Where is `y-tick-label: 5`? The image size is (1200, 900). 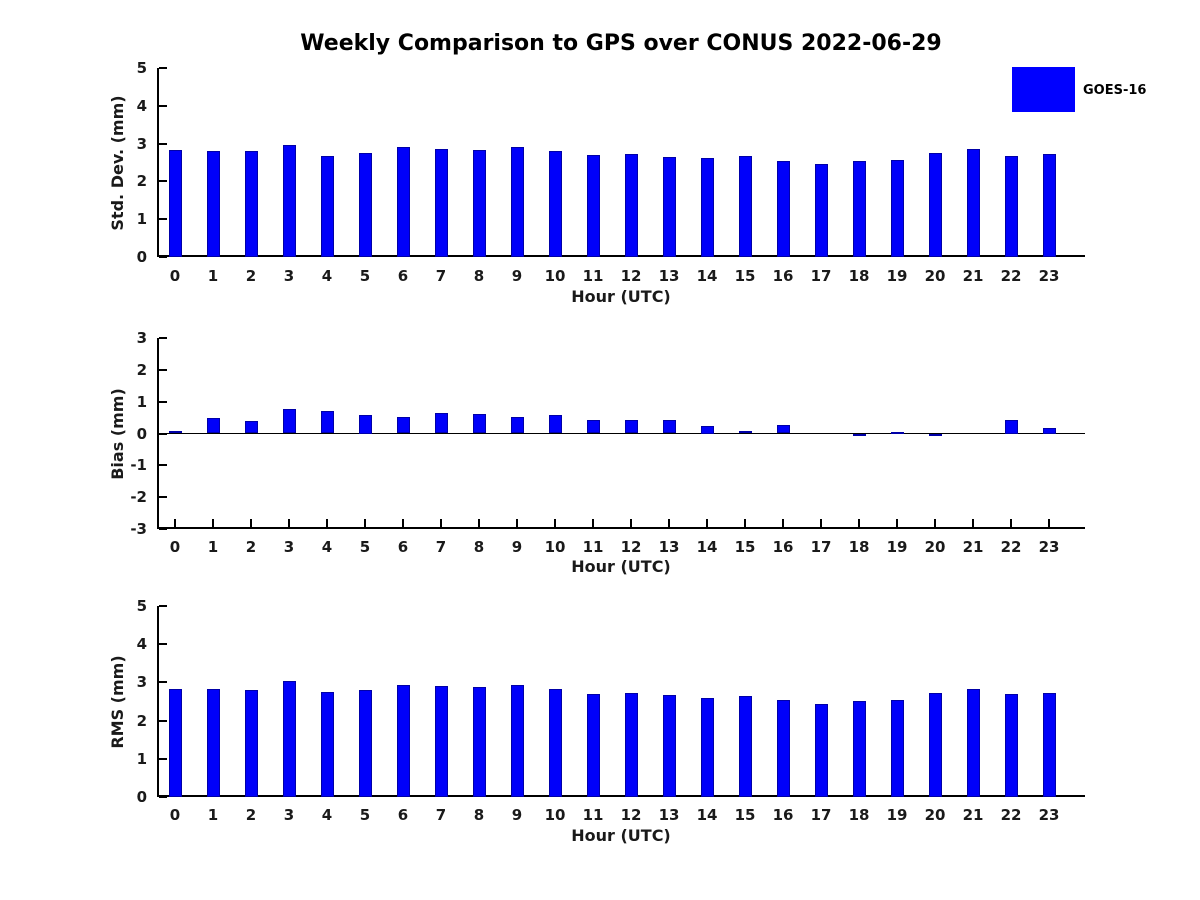 y-tick-label: 5 is located at coordinates (141, 606).